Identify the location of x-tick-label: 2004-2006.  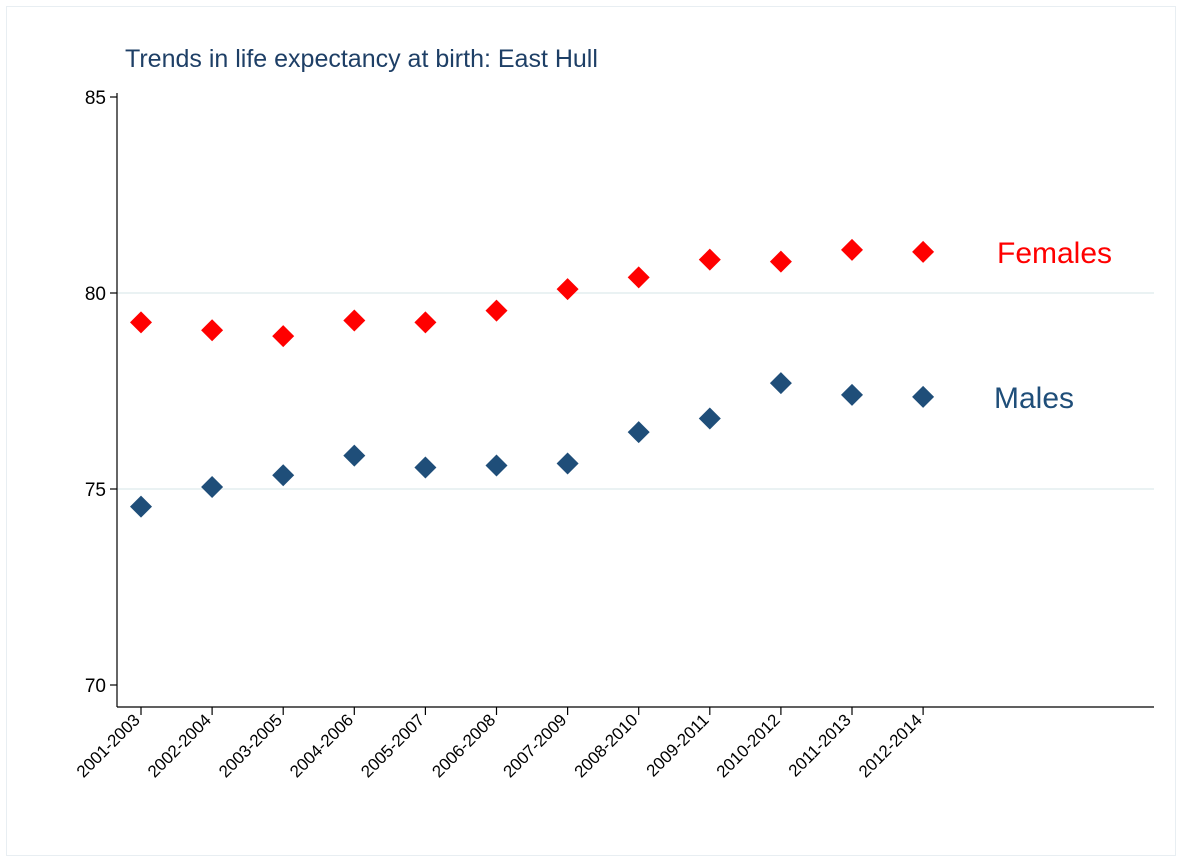
(321, 745).